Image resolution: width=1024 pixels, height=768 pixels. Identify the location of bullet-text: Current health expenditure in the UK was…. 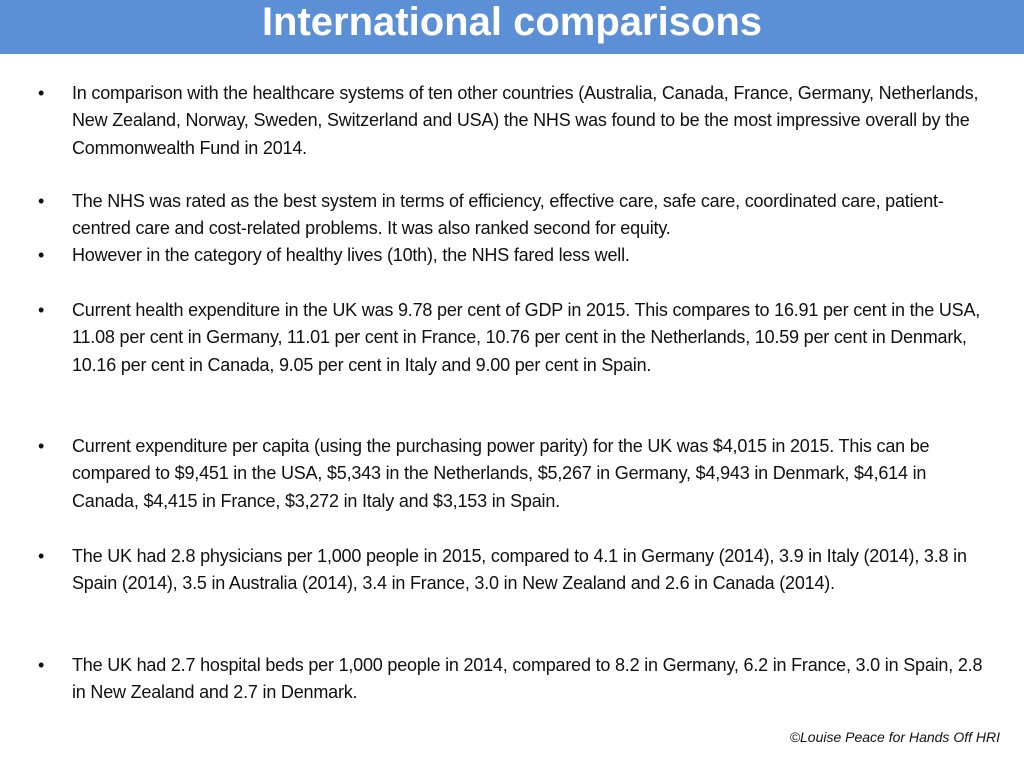
(526, 337).